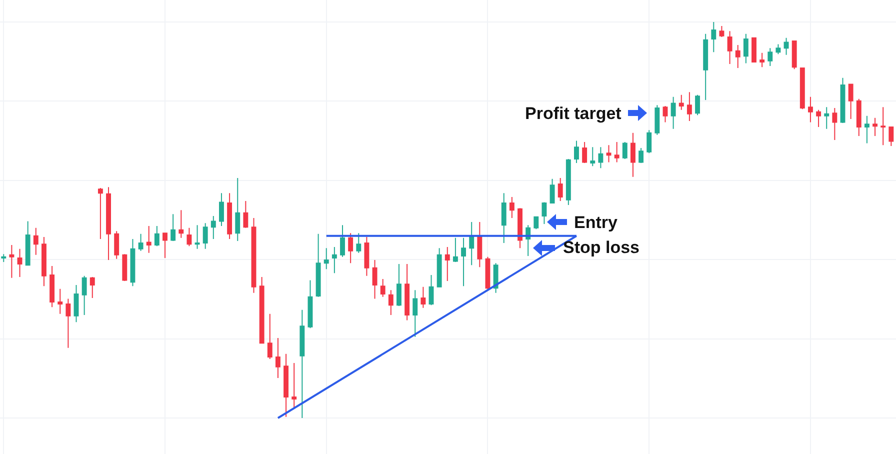  What do you see at coordinates (601, 247) in the screenshot?
I see `annotation: Stop loss` at bounding box center [601, 247].